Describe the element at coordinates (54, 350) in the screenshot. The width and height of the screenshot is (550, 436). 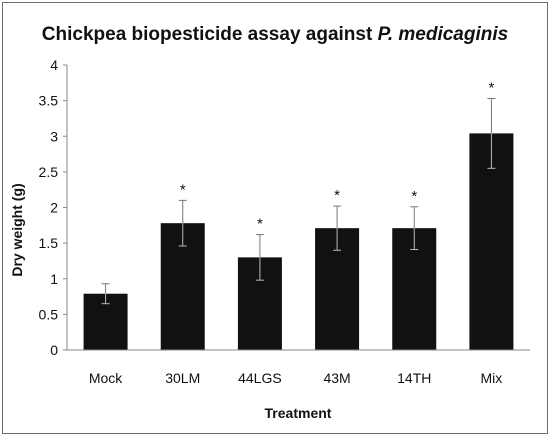
I see `y-tick-label: 0` at that location.